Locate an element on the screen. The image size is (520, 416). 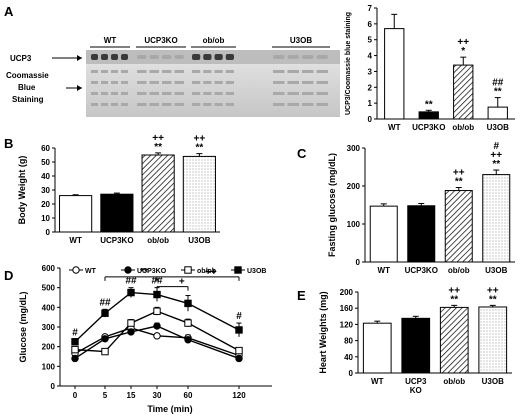
y-tick-label: 80 is located at coordinates (348, 341).